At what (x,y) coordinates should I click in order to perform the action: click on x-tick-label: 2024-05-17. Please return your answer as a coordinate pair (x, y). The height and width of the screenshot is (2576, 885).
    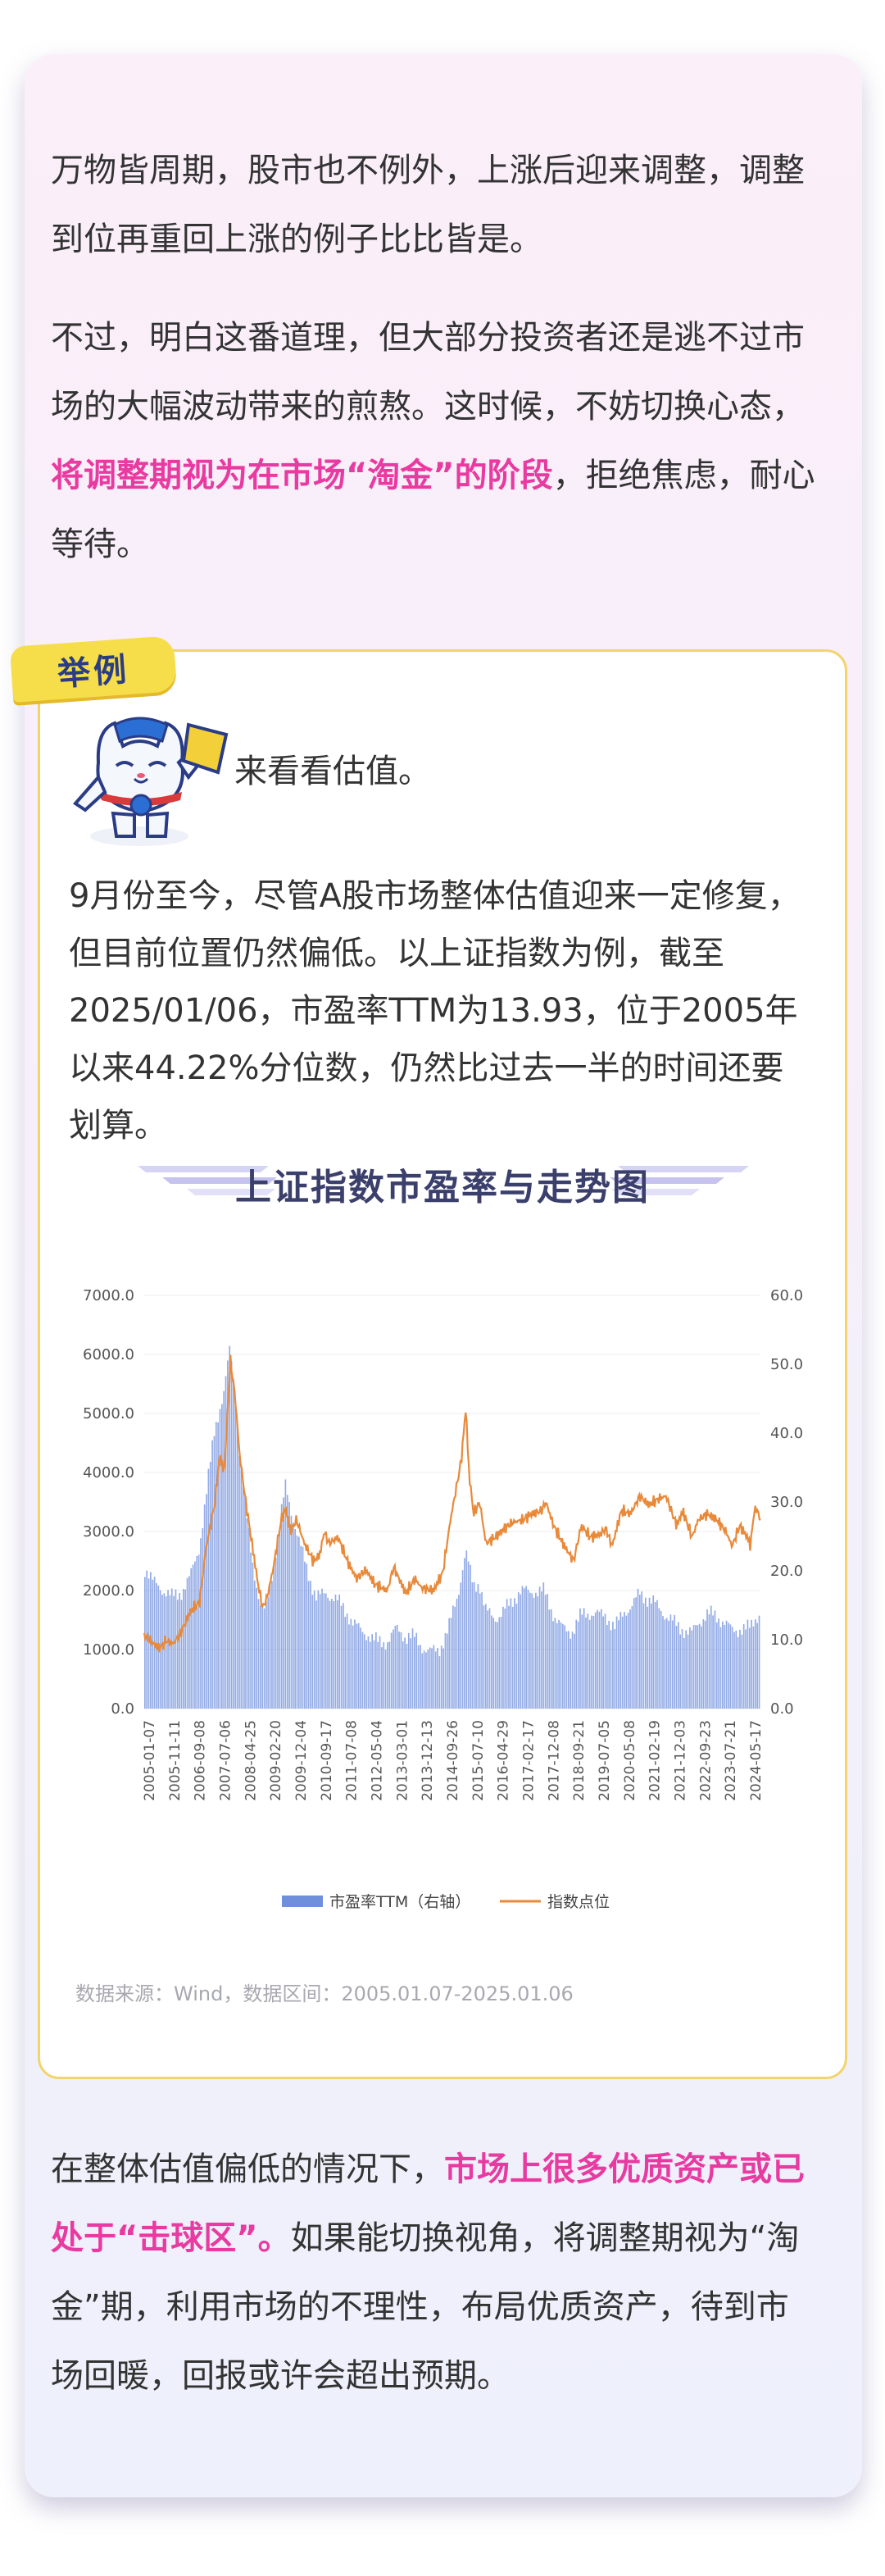
    Looking at the image, I should click on (756, 1761).